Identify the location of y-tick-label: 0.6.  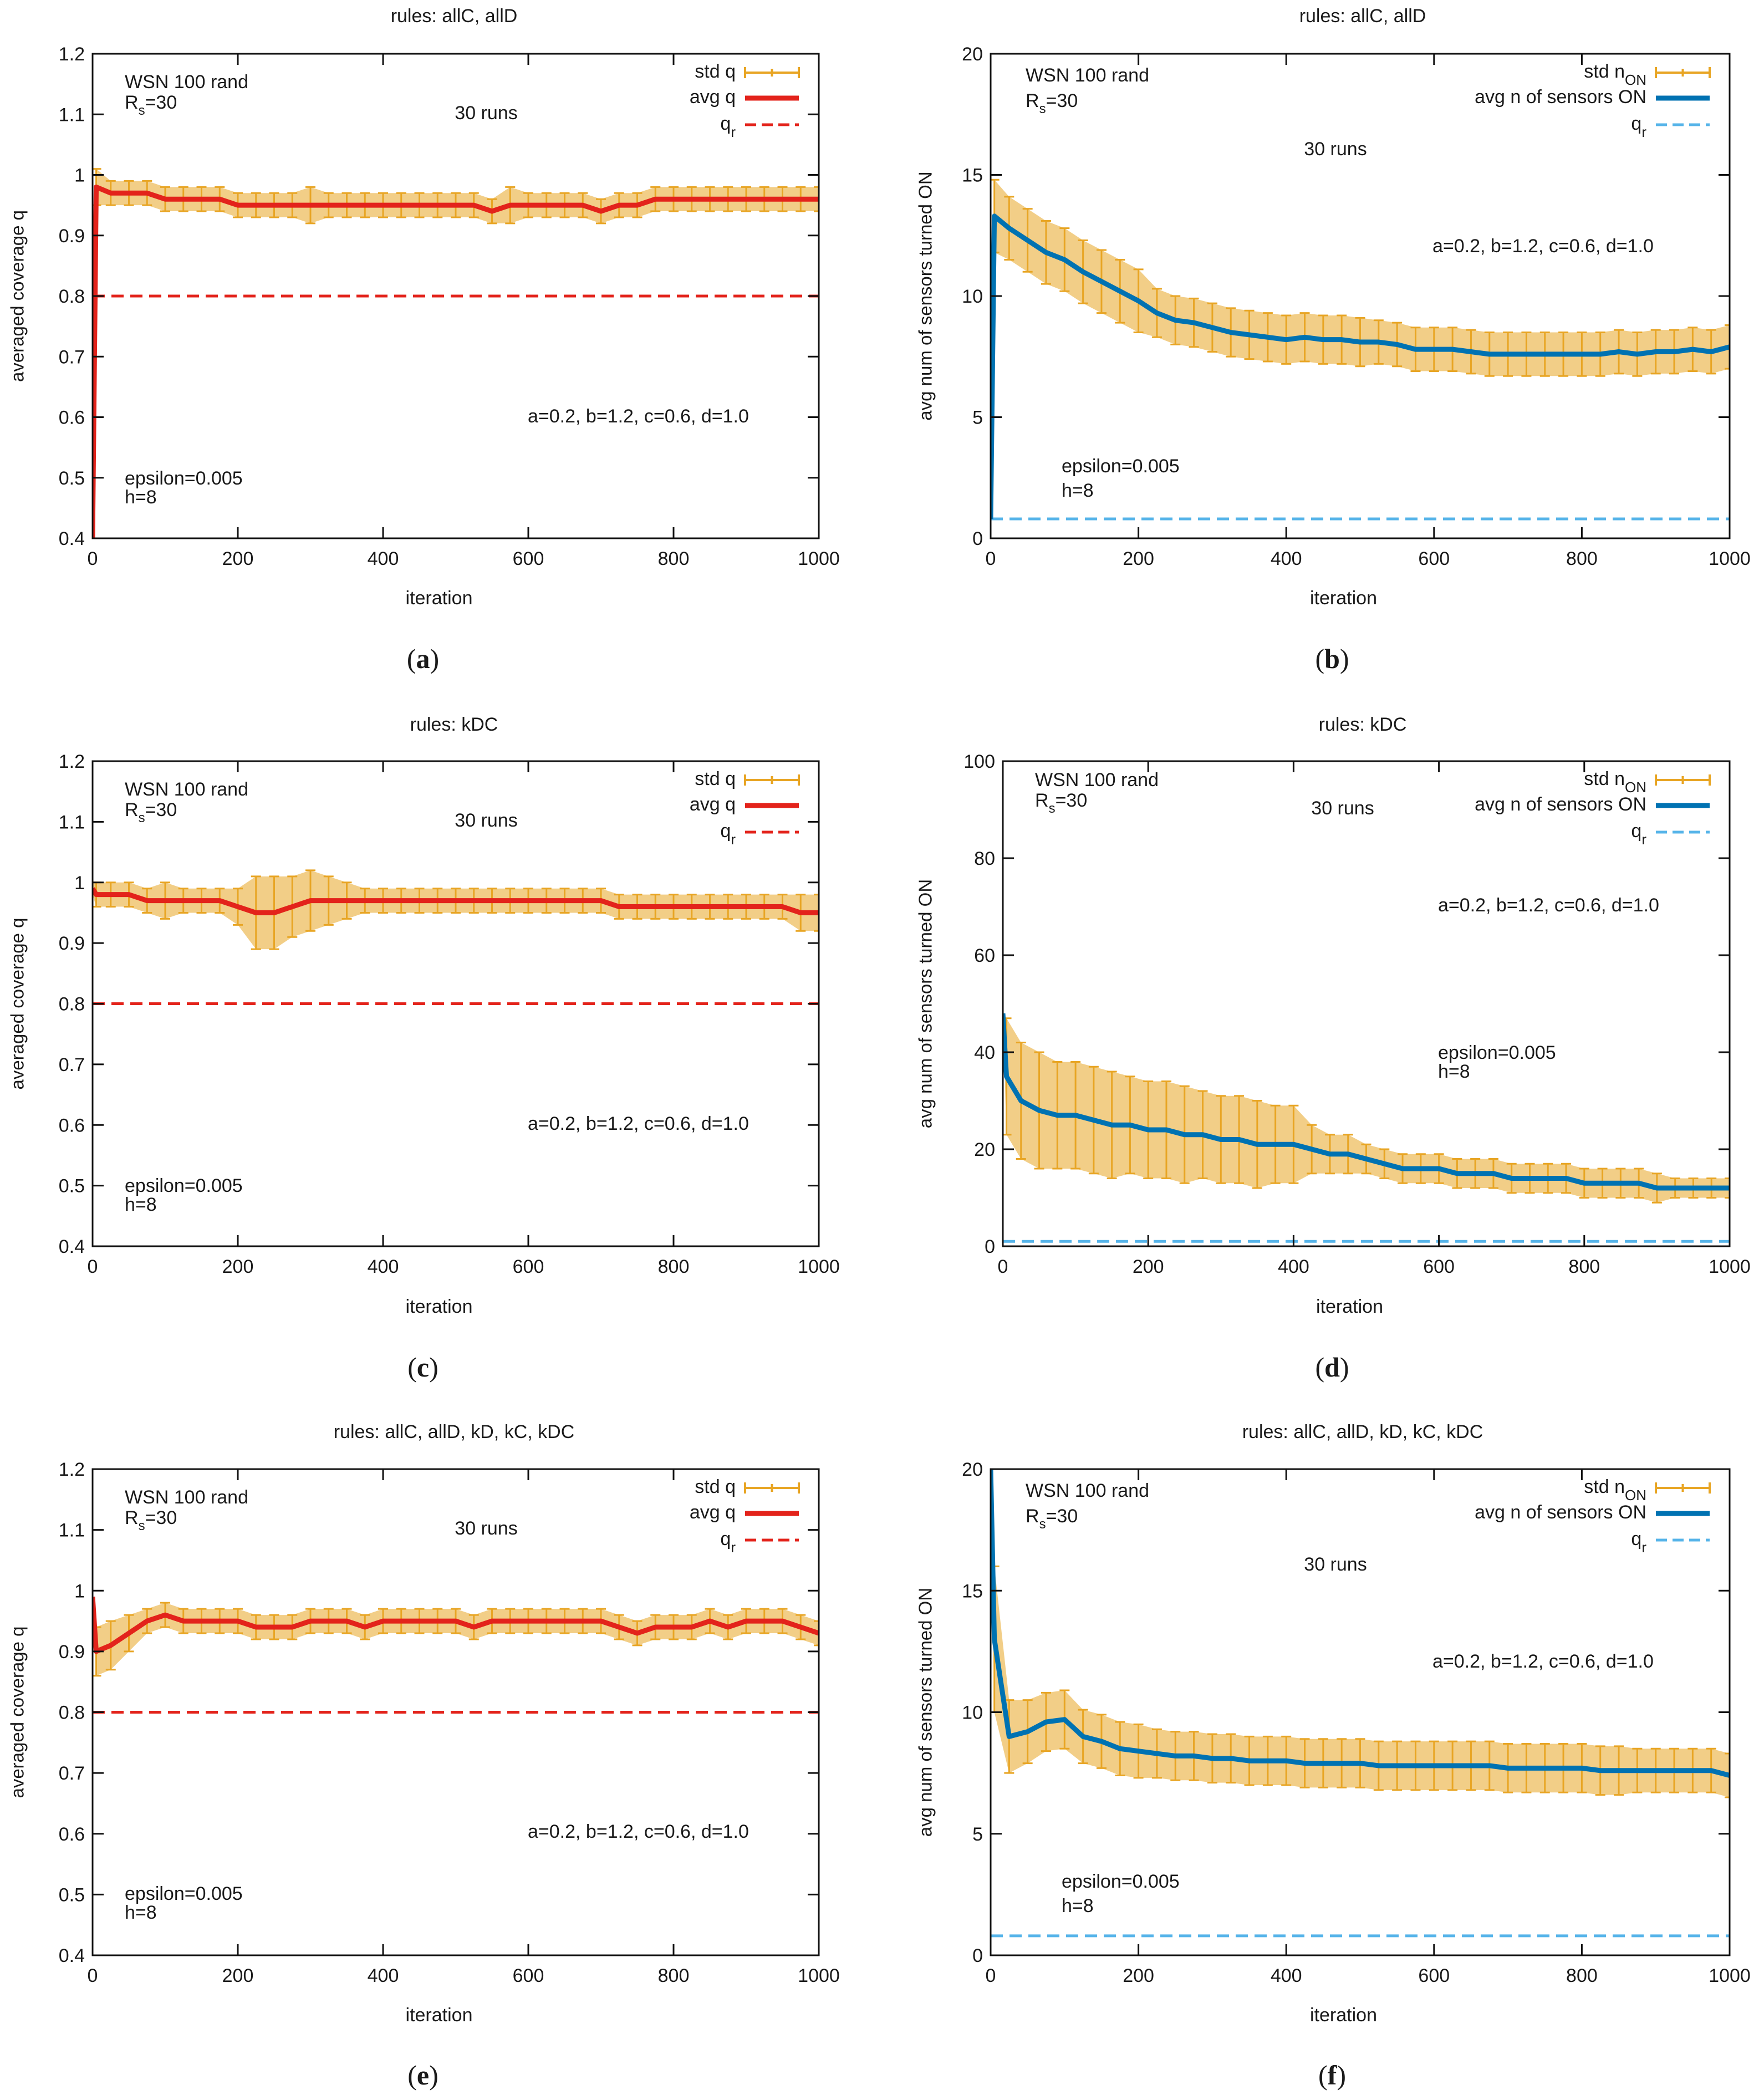
(72, 1125).